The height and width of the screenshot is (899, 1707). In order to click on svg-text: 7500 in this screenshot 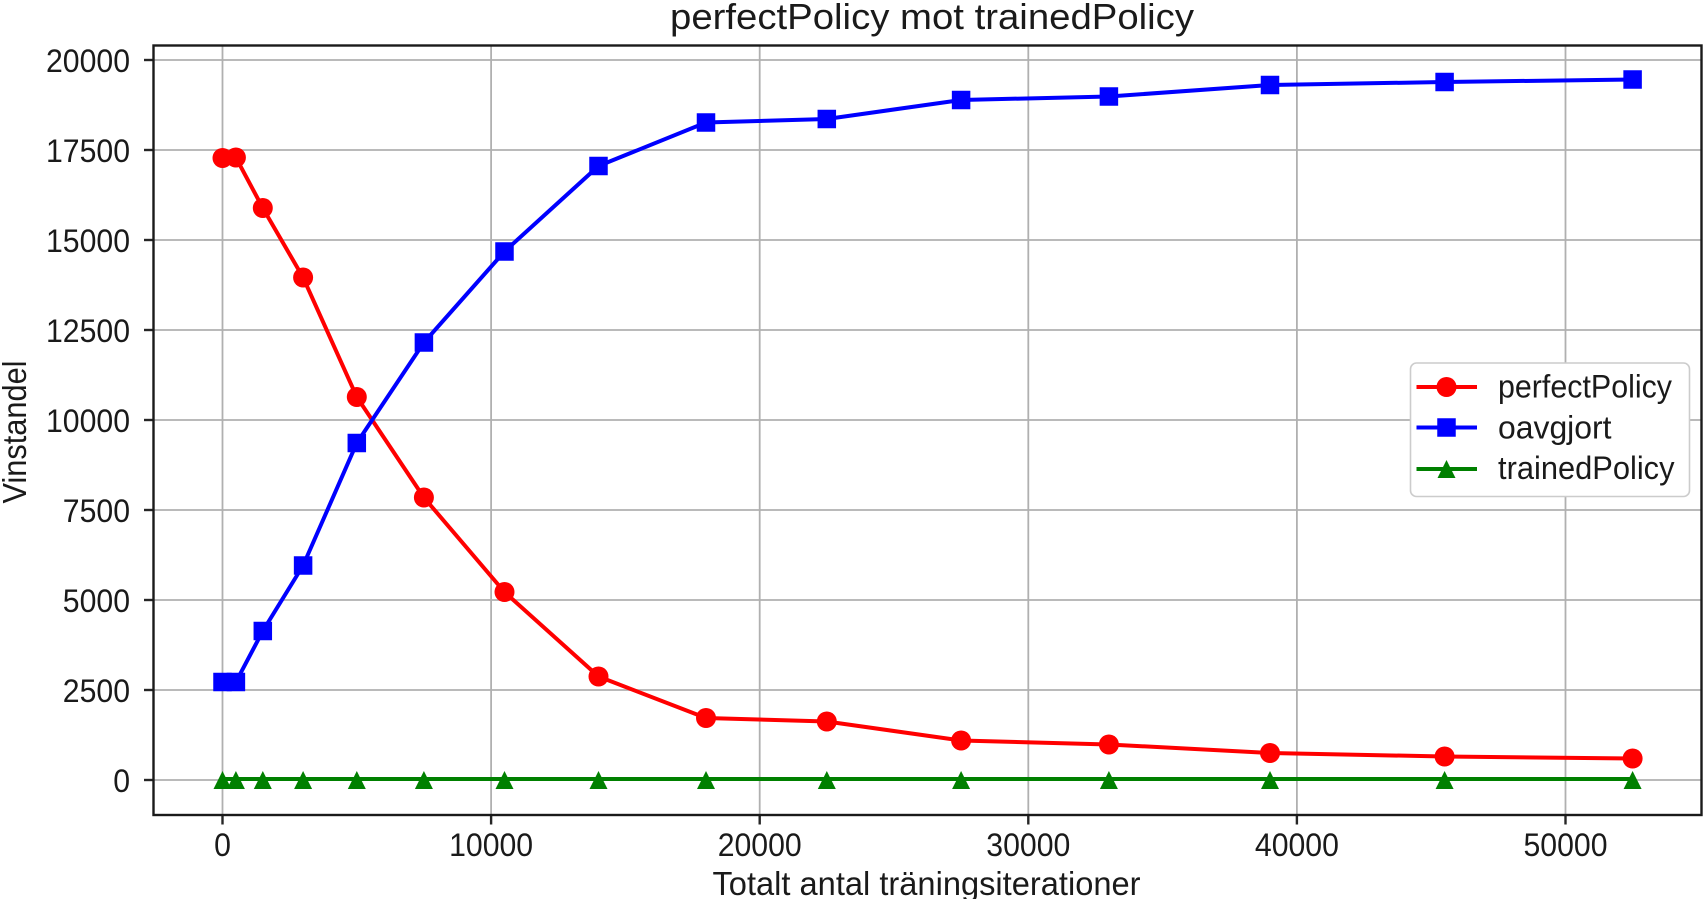, I will do `click(96, 511)`.